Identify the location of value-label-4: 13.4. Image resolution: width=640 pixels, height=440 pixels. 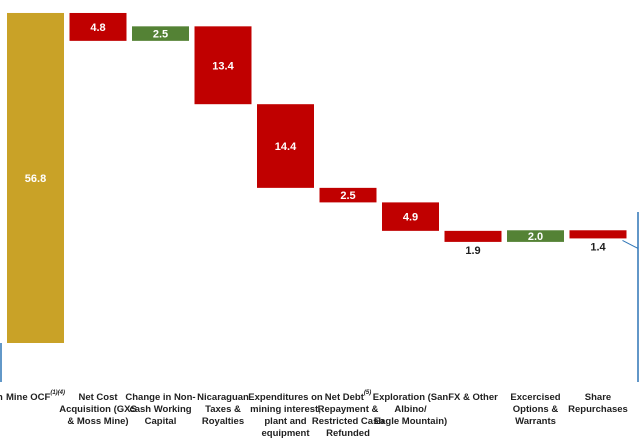
(223, 66).